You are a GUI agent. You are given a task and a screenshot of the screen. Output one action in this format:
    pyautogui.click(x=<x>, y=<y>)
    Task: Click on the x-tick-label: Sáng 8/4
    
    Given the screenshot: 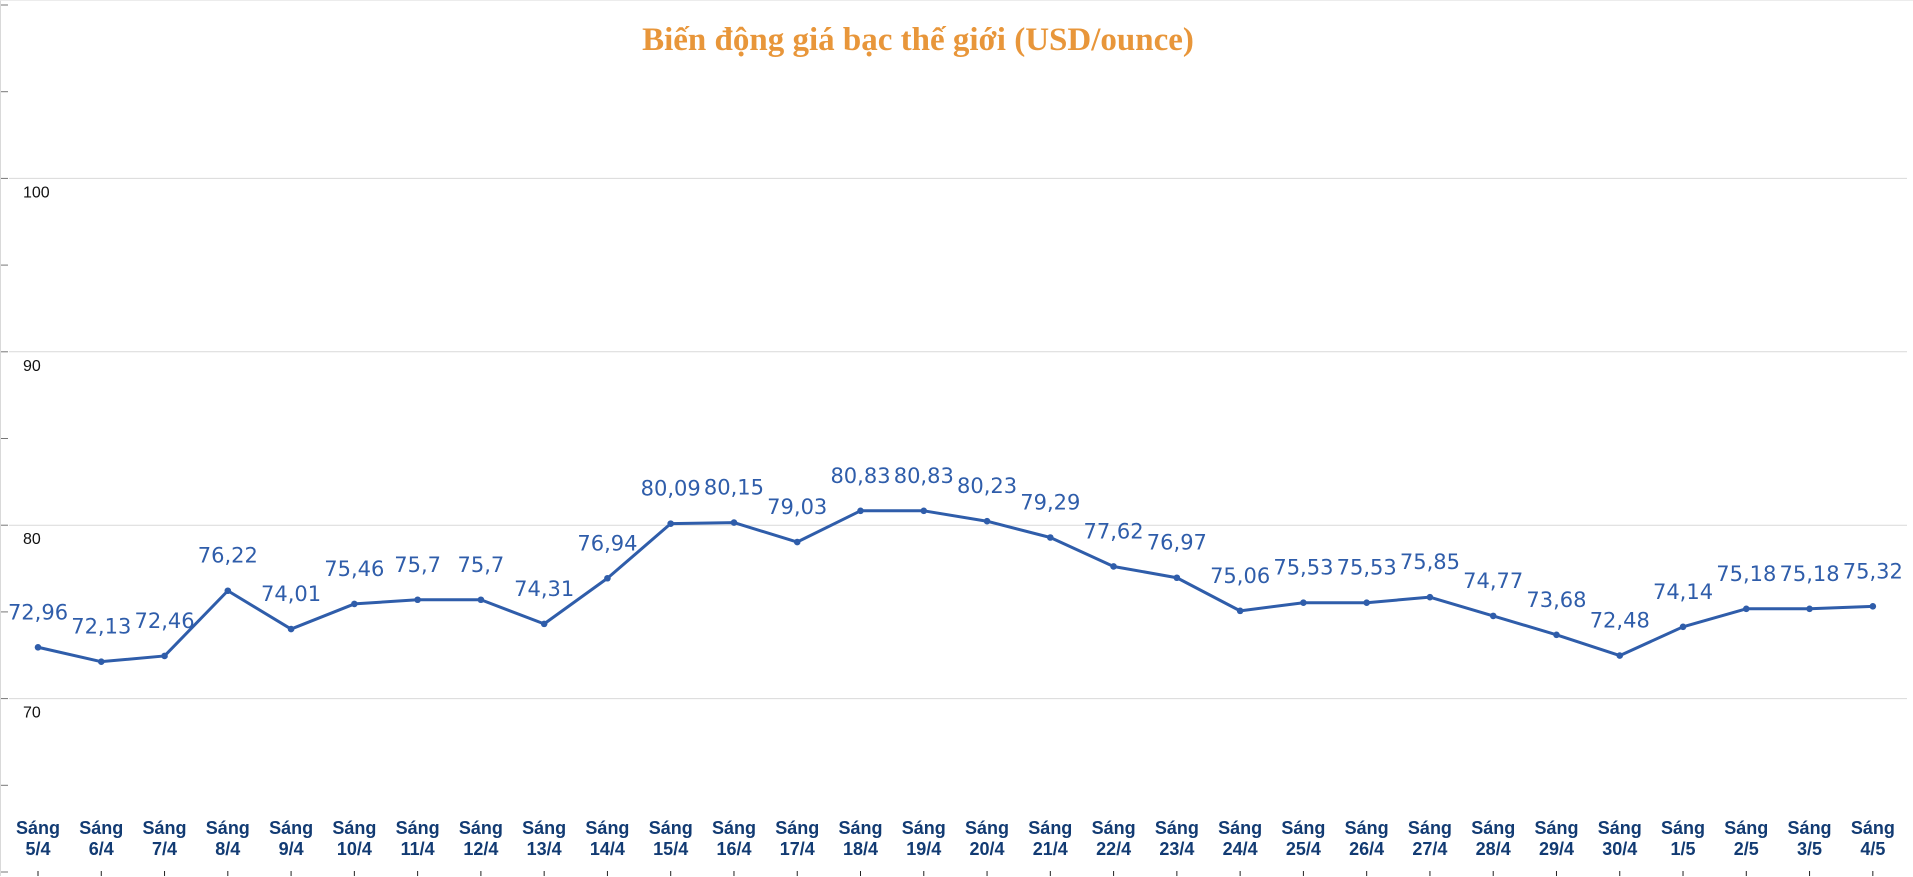 What is the action you would take?
    pyautogui.click(x=228, y=838)
    